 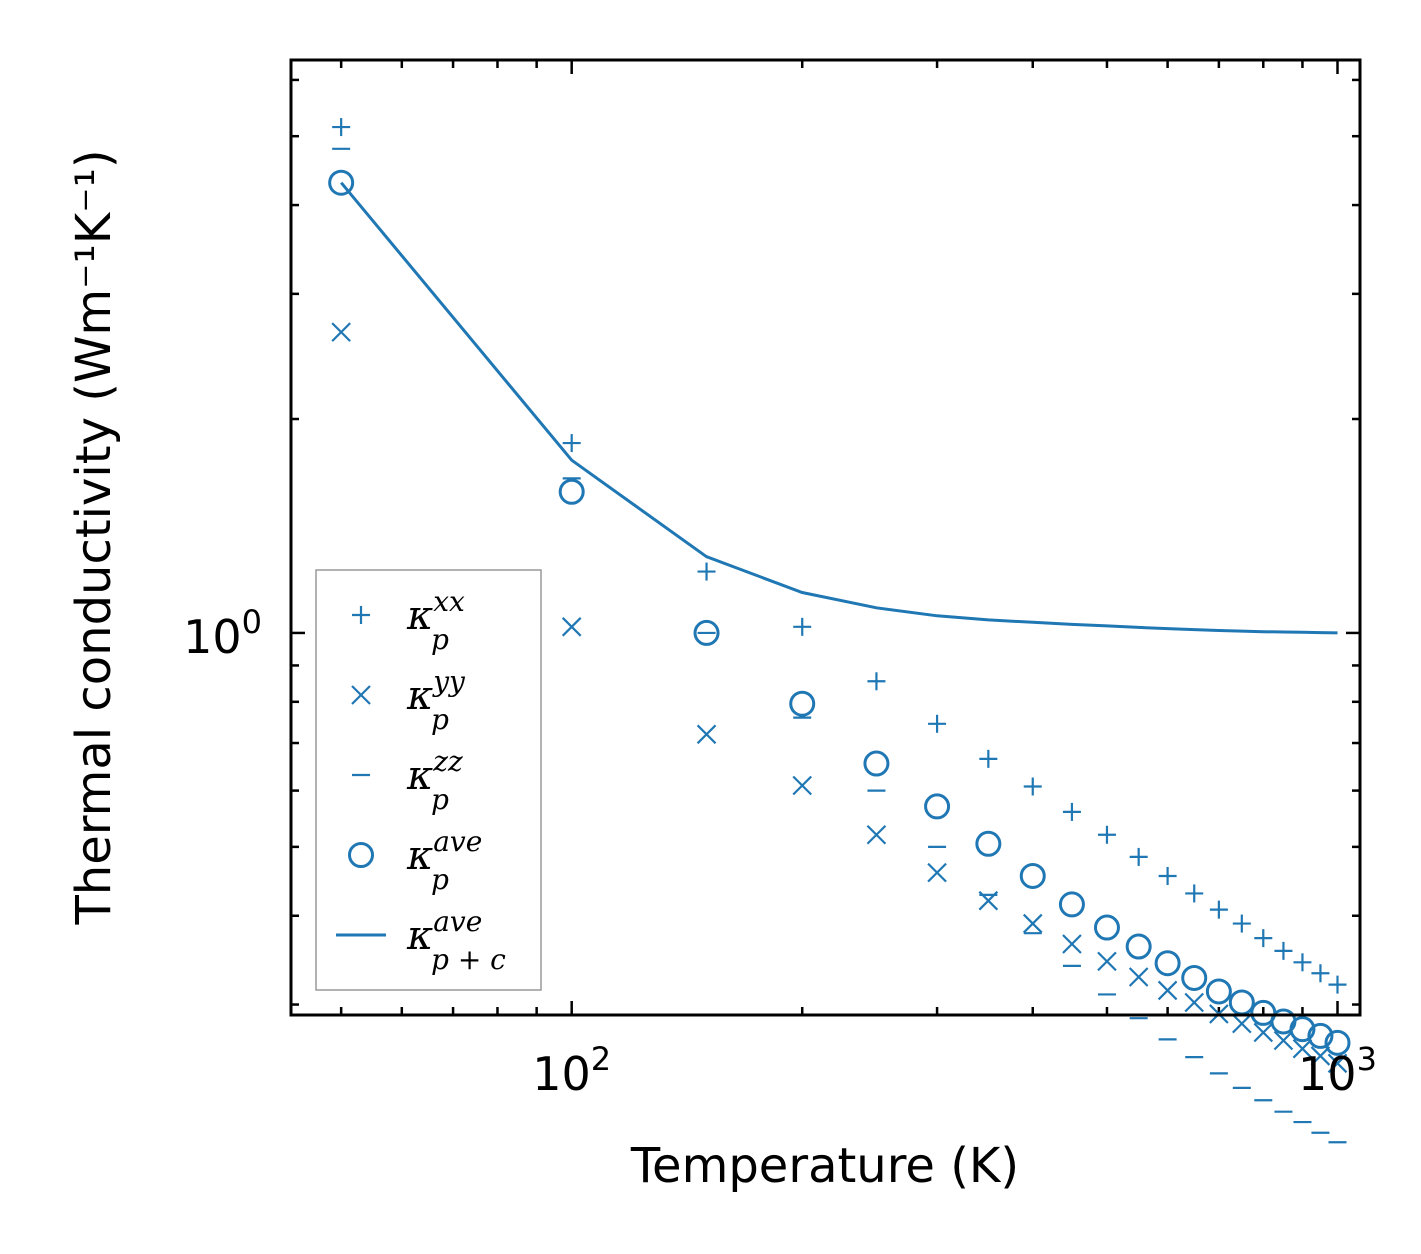 I want to click on x-tick-label-100: 102, so click(x=571, y=1070).